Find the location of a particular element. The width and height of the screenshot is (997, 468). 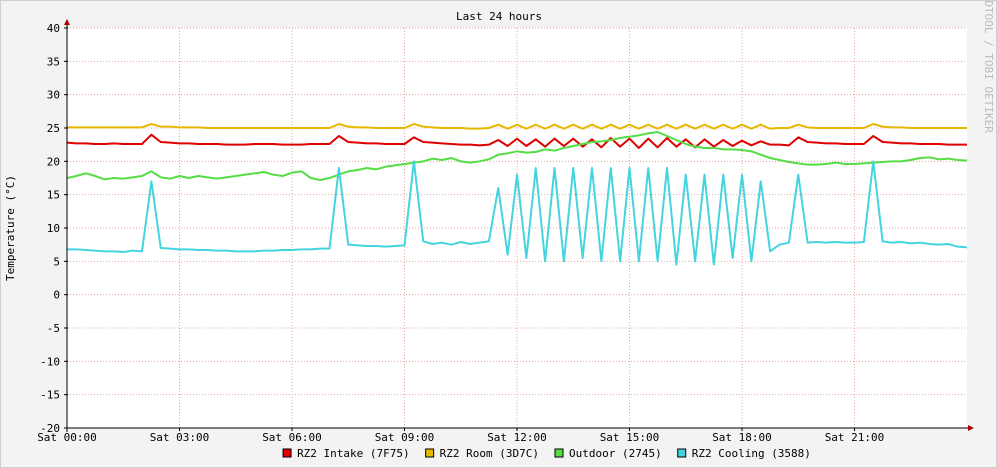

y-tick-label: 0 is located at coordinates (56, 295).